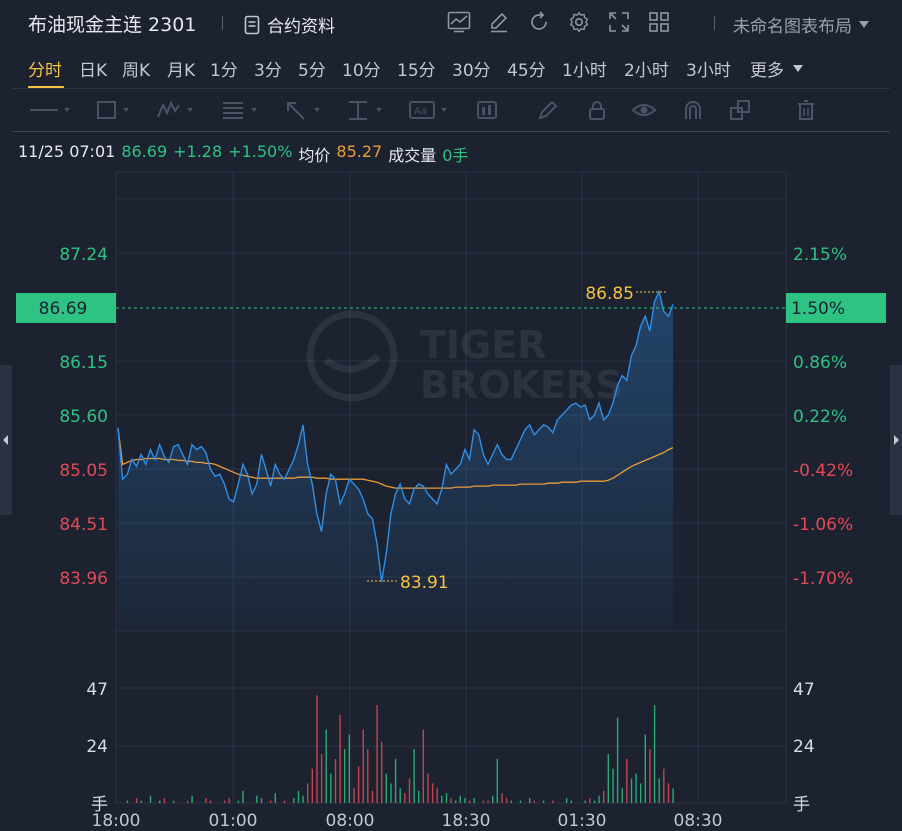 The image size is (902, 831). What do you see at coordinates (584, 71) in the screenshot?
I see `tf-1h: 1小时` at bounding box center [584, 71].